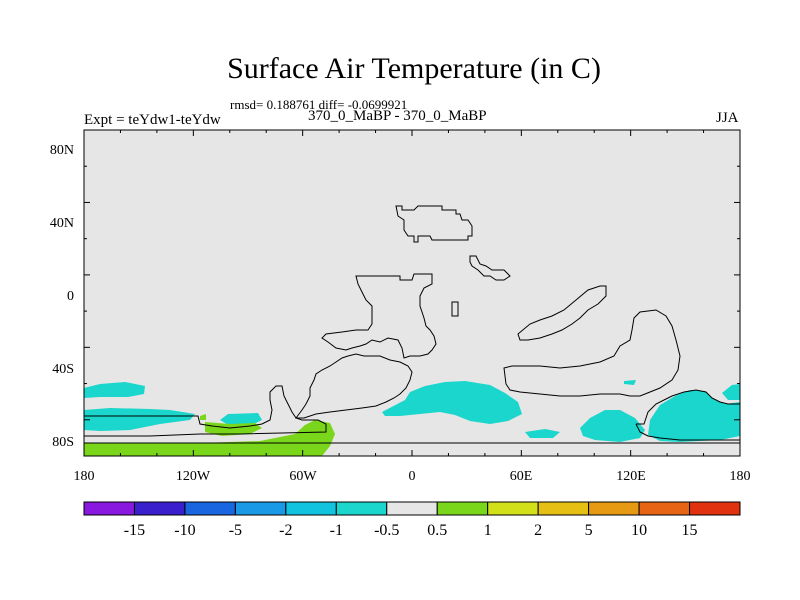 The height and width of the screenshot is (600, 800). What do you see at coordinates (303, 476) in the screenshot?
I see `lon-tick-label: 60W` at bounding box center [303, 476].